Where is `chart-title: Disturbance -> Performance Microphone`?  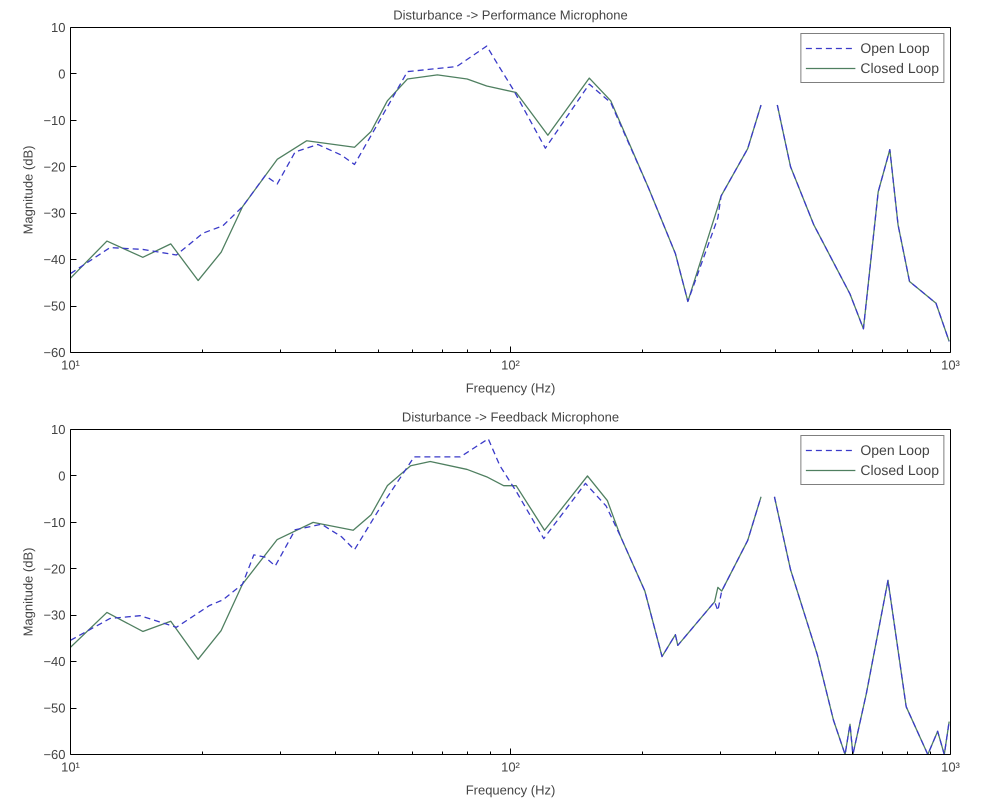
chart-title: Disturbance -> Performance Microphone is located at coordinates (510, 15).